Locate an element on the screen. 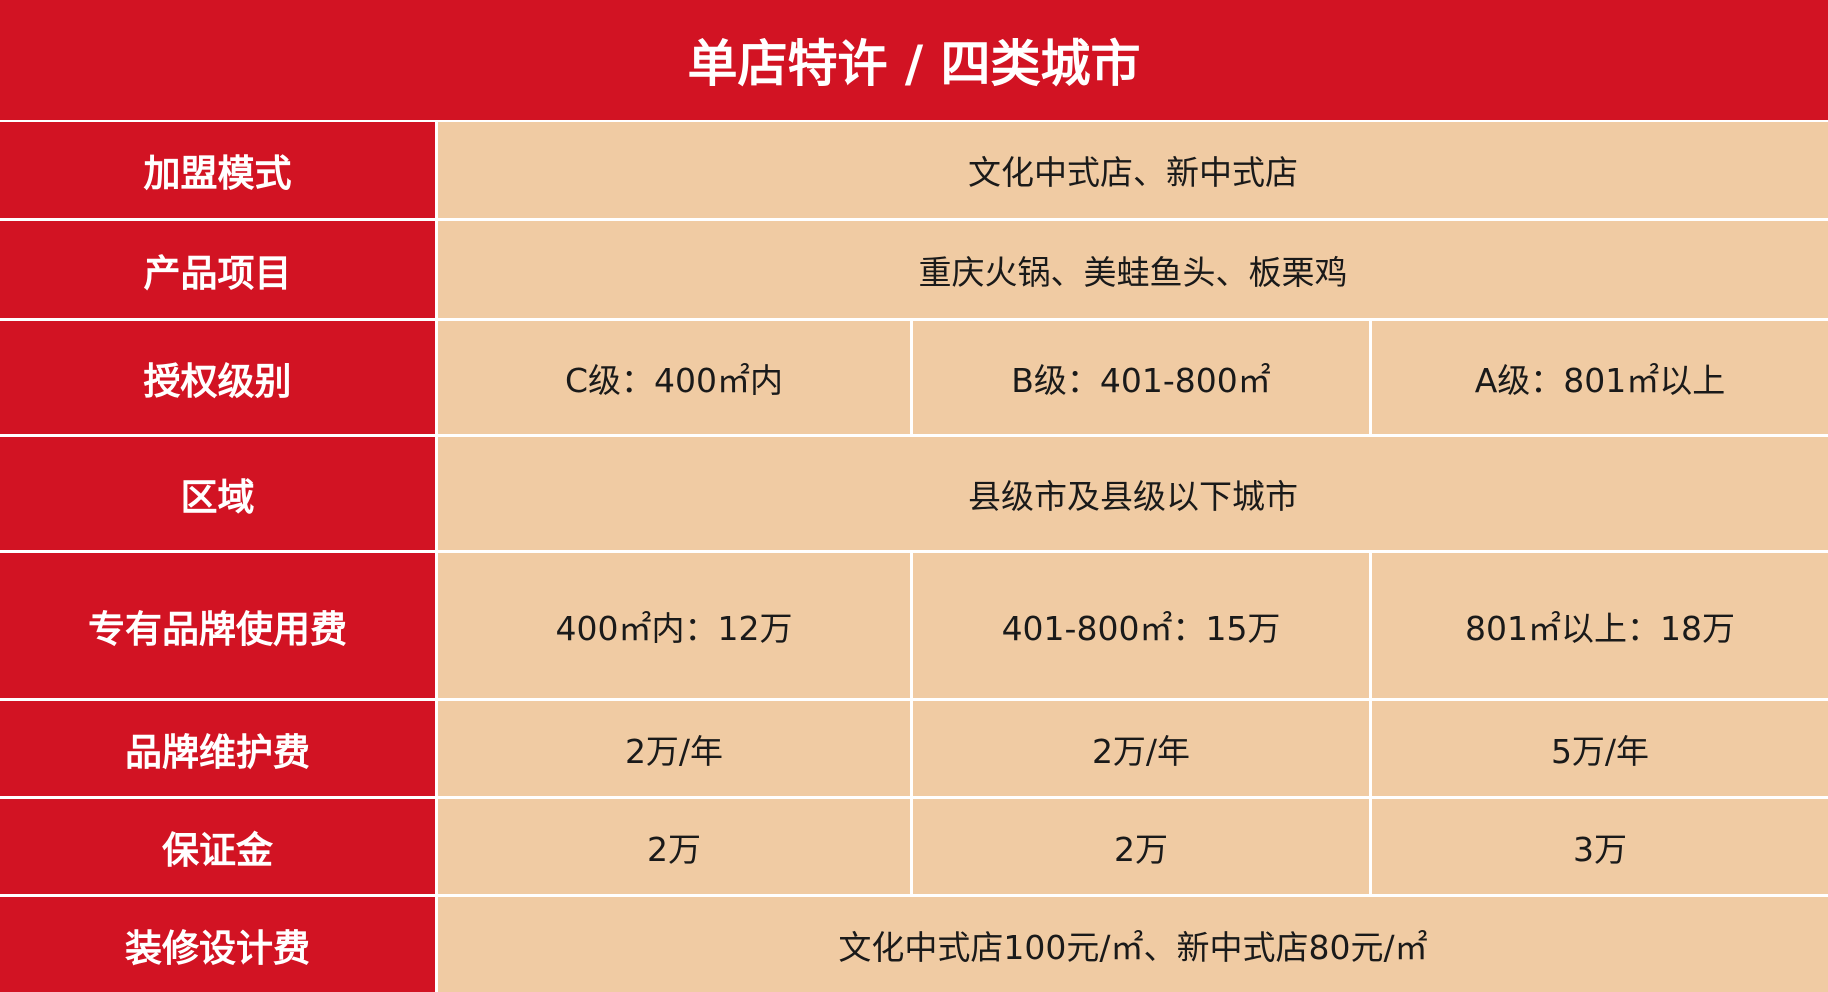 The image size is (1828, 992). row-label-region: 区域 is located at coordinates (217, 493).